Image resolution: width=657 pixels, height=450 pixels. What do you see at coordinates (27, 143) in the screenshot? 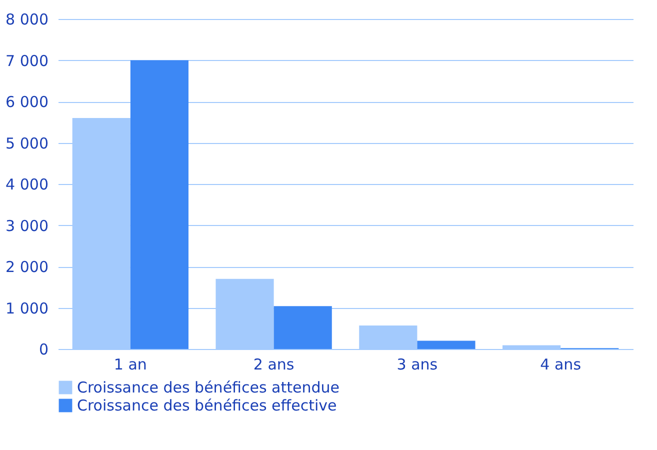
I see `y-tick-label: 5 000` at bounding box center [27, 143].